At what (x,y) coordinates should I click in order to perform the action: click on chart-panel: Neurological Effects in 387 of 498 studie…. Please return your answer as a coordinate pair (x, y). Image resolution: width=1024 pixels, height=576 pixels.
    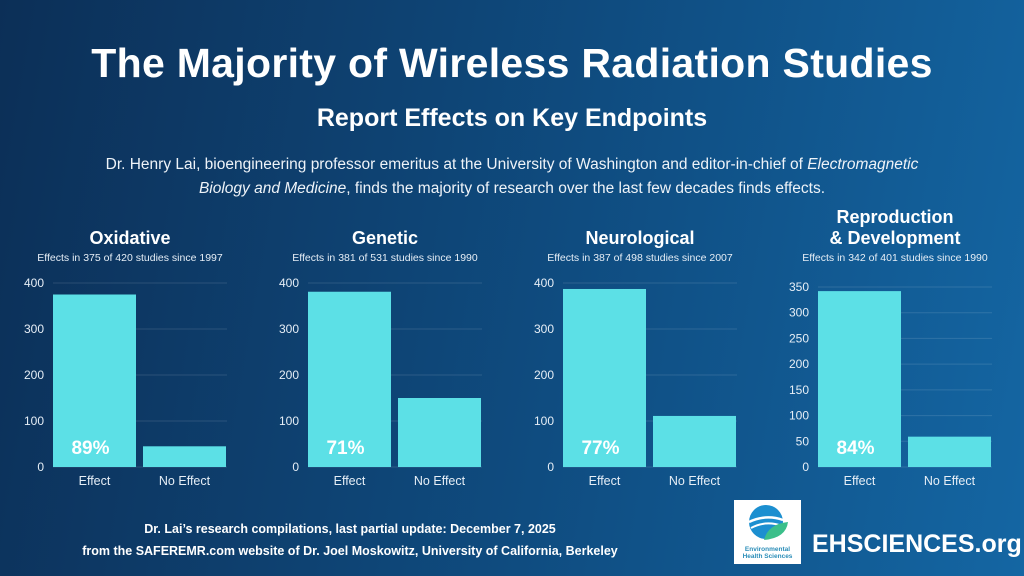
    Looking at the image, I should click on (640, 350).